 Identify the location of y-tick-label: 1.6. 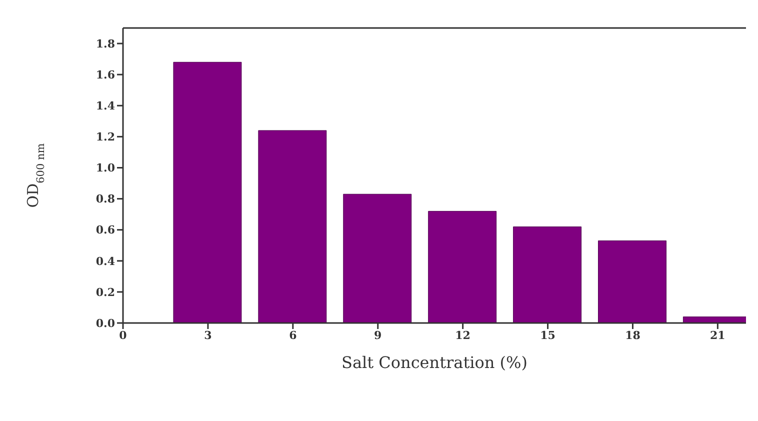
(106, 75).